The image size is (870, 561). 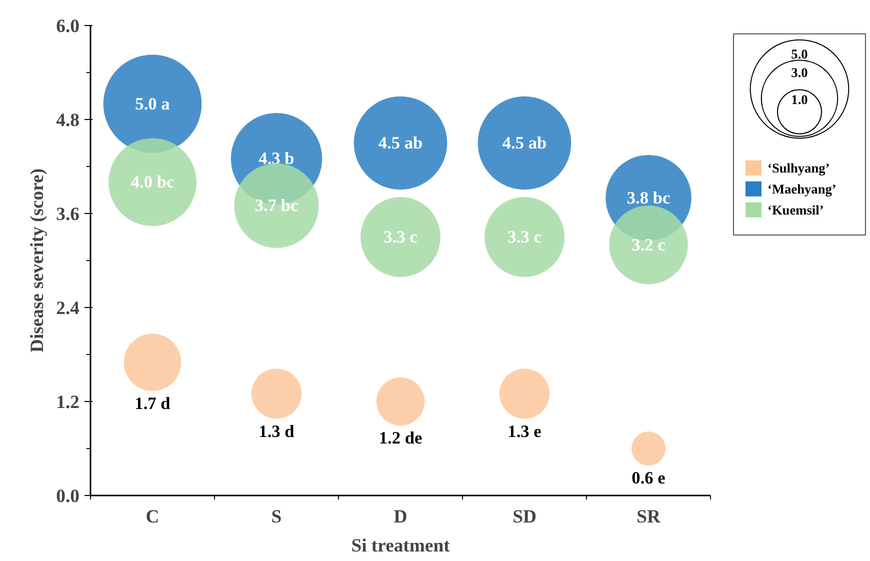 I want to click on y-tick-label: 6.0, so click(x=68, y=26).